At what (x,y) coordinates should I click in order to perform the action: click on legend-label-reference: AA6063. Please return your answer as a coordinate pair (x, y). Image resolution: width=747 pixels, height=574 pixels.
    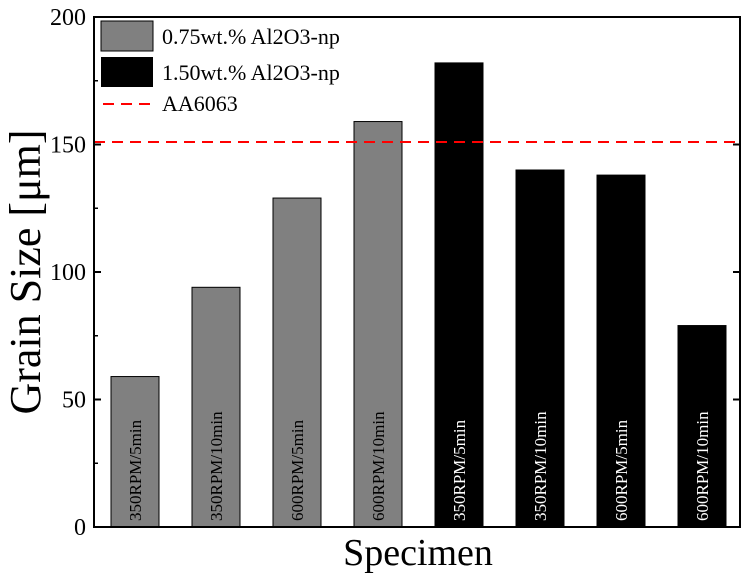
    Looking at the image, I should click on (200, 103).